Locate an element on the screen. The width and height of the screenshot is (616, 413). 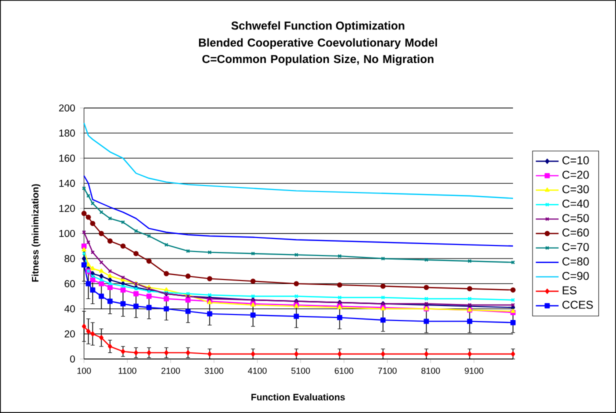
legend-label: C=80 is located at coordinates (575, 261).